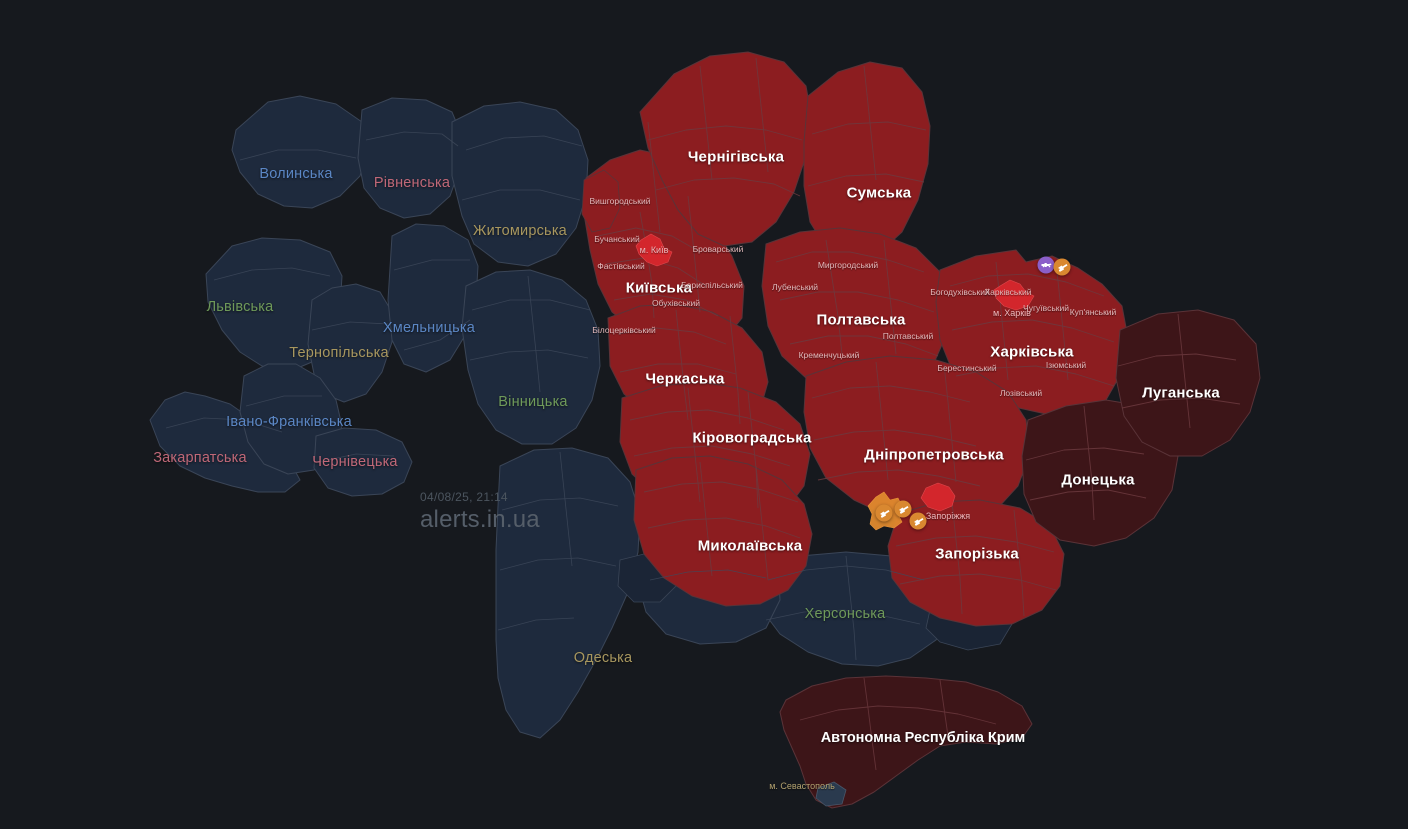 The height and width of the screenshot is (829, 1408). Describe the element at coordinates (831, 794) in the screenshot. I see `region-shape-sevastopol` at that location.